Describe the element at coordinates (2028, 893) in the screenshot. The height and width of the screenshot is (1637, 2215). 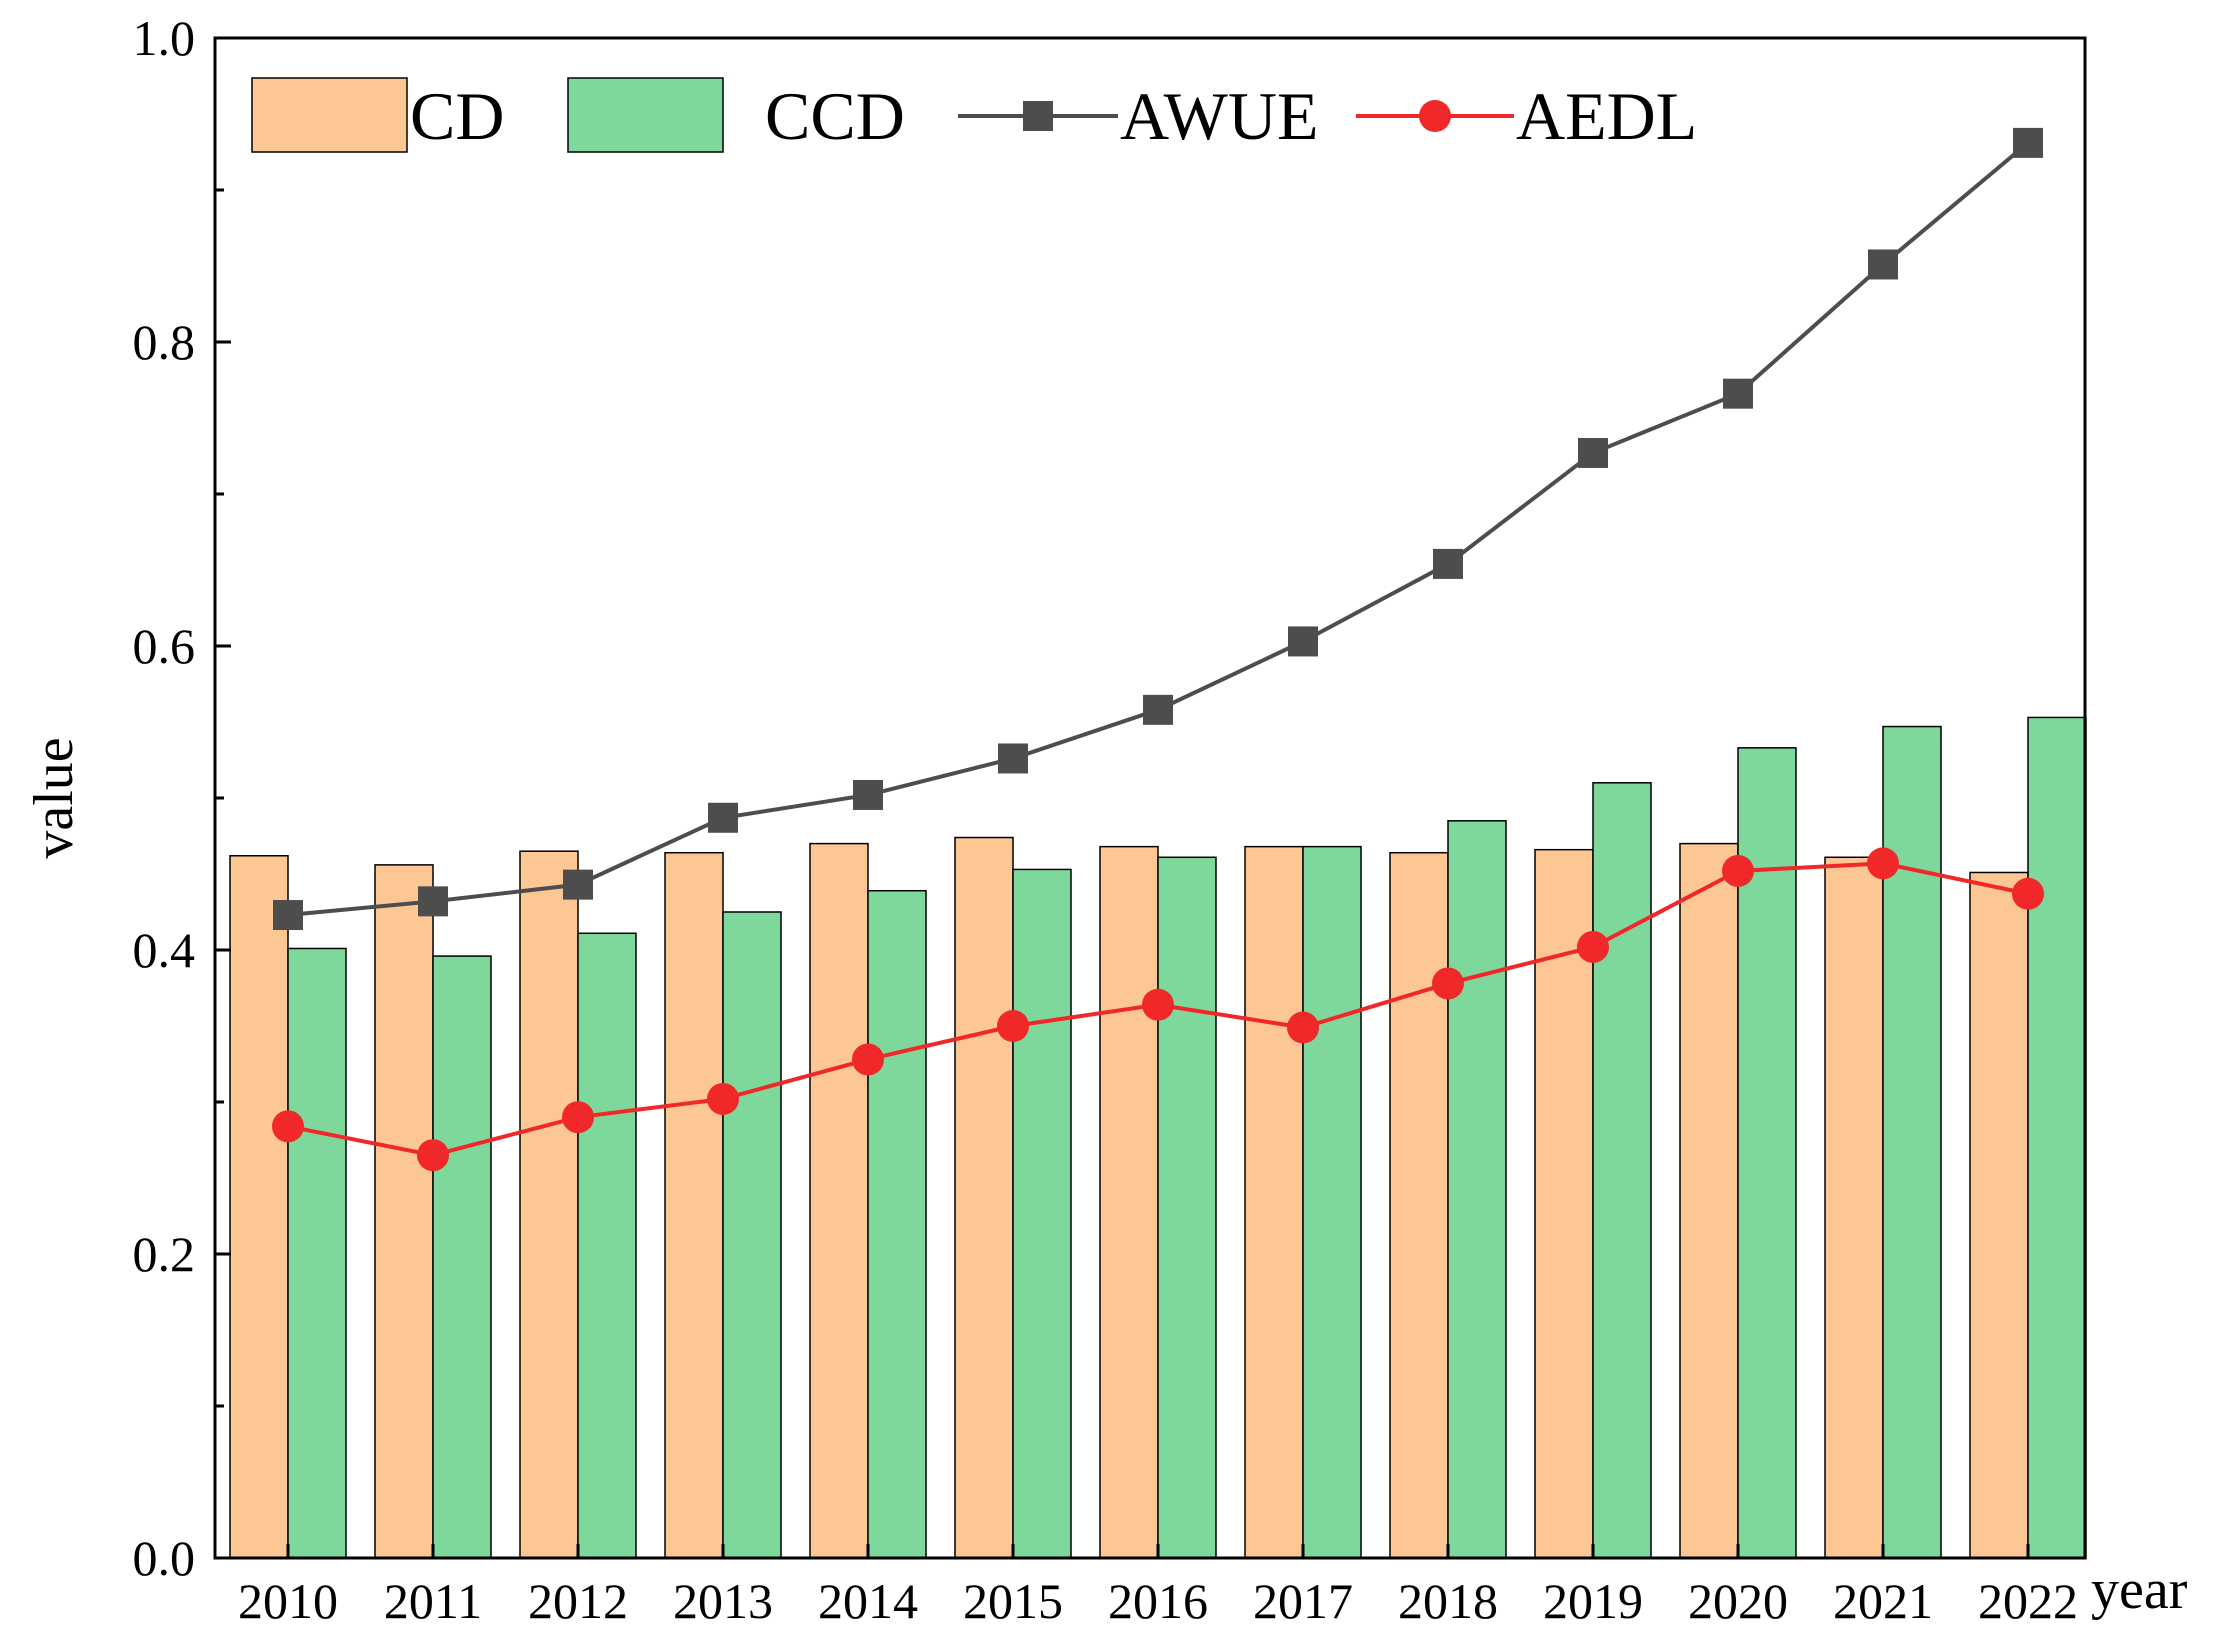
I see `point-aedl-2022` at that location.